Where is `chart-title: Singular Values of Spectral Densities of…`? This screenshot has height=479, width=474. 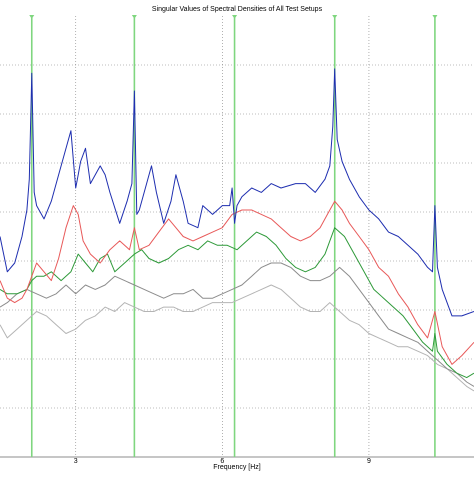
chart-title: Singular Values of Spectral Densities of… is located at coordinates (237, 9).